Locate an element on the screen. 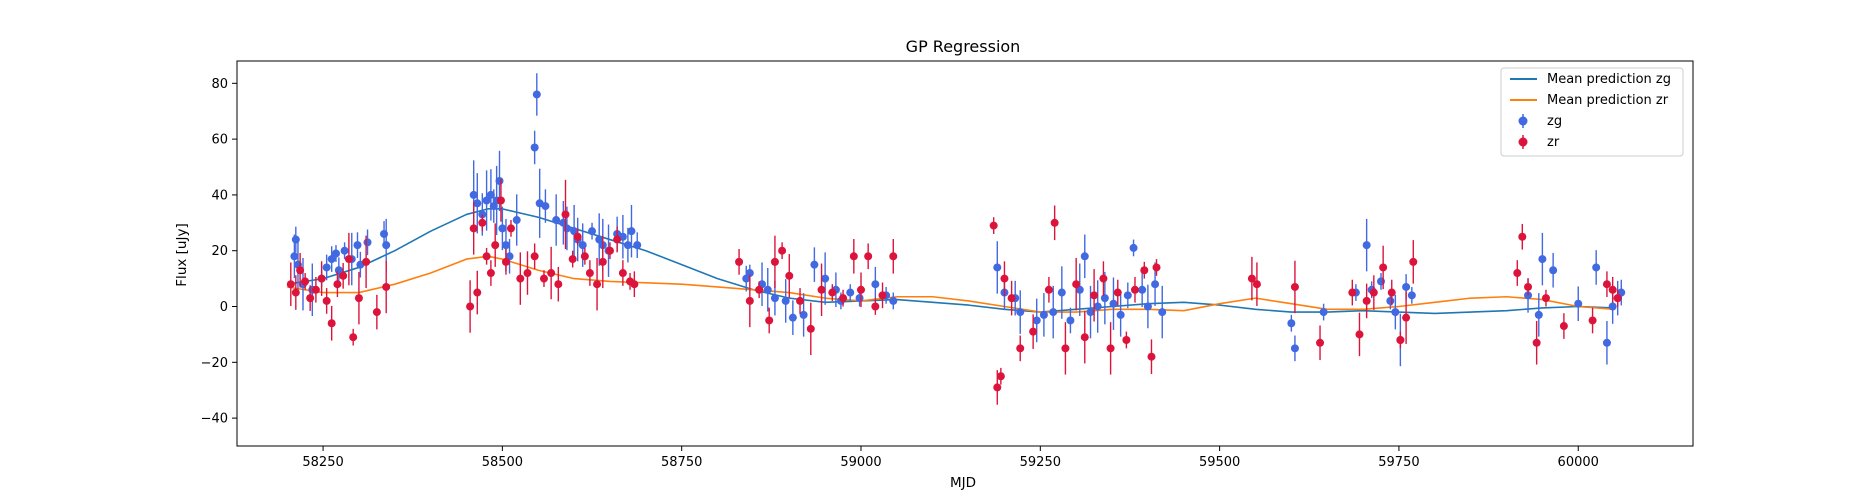 The width and height of the screenshot is (1875, 500). x-tick-label: 58250 is located at coordinates (322, 462).